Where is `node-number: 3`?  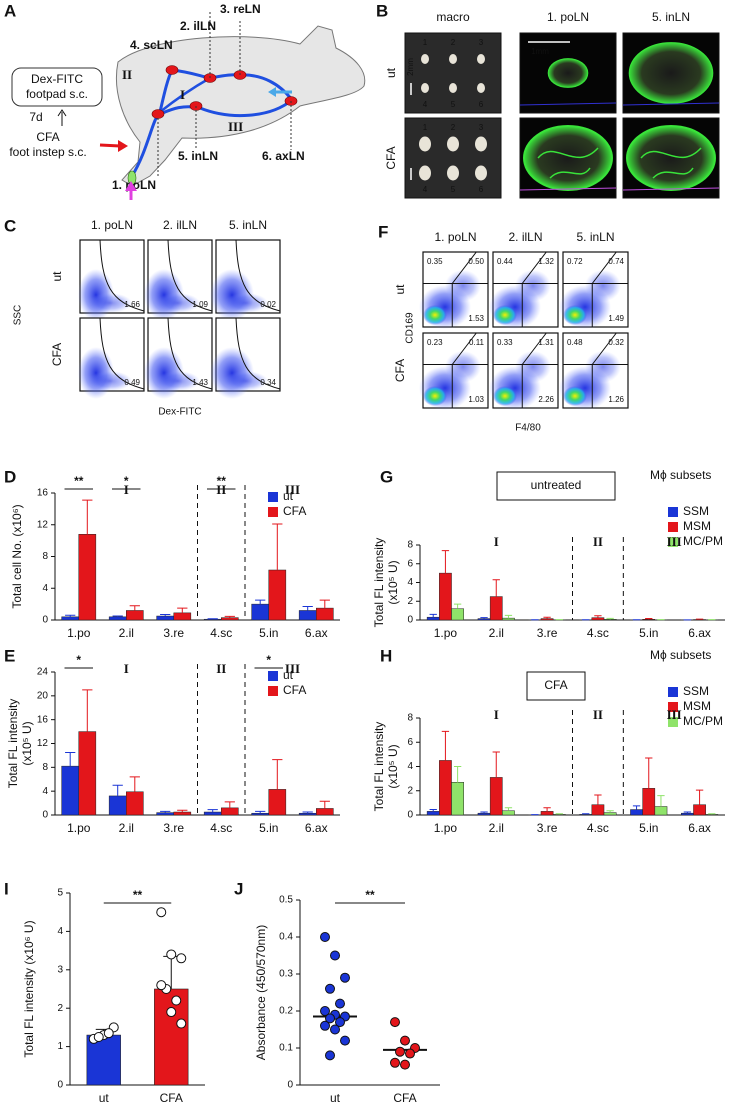 node-number: 3 is located at coordinates (481, 127).